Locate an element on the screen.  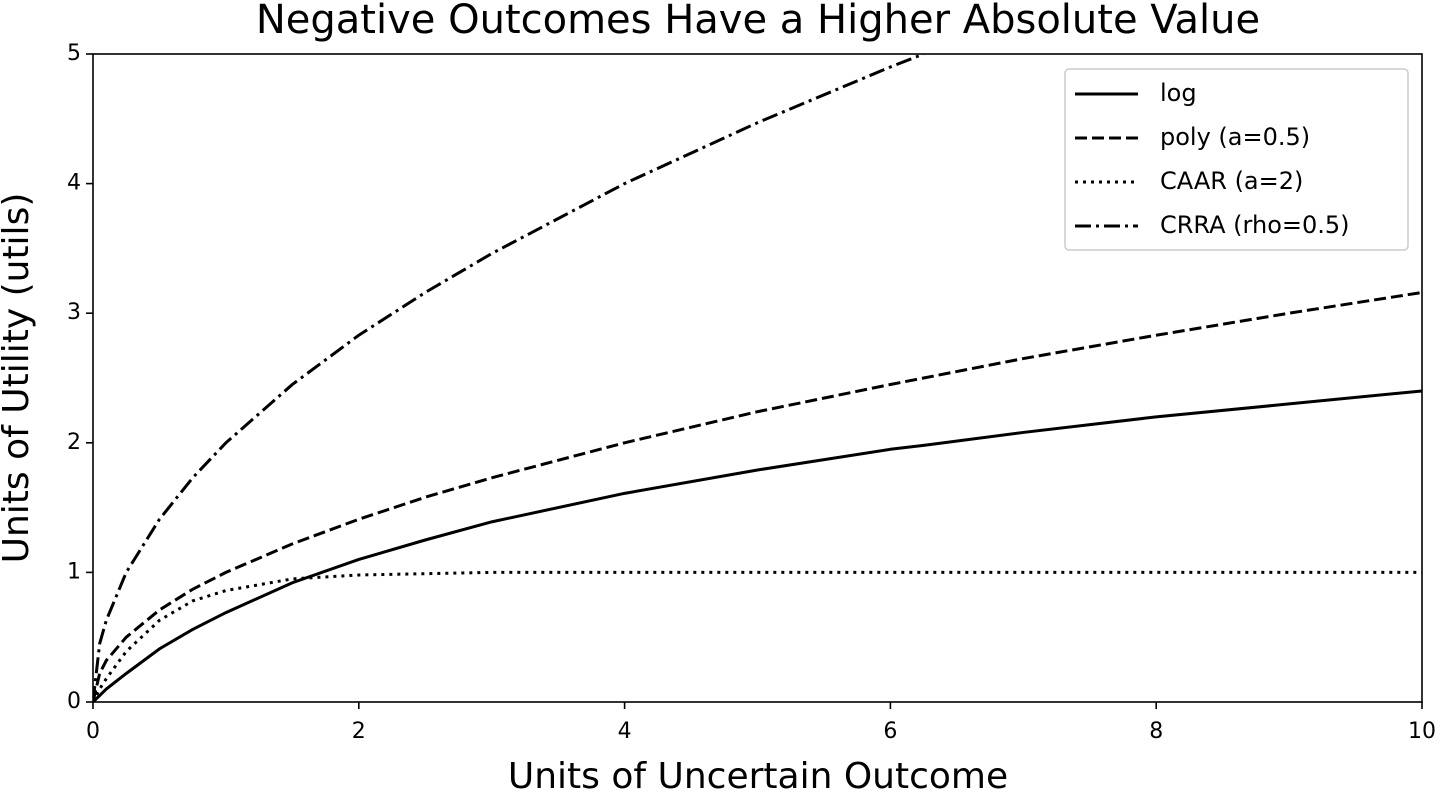
x-tick-label: 6 is located at coordinates (890, 731).